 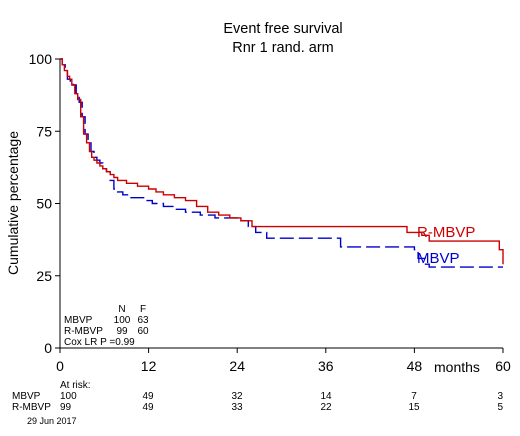 I want to click on legend-cell: R-MBVP, so click(x=83, y=331).